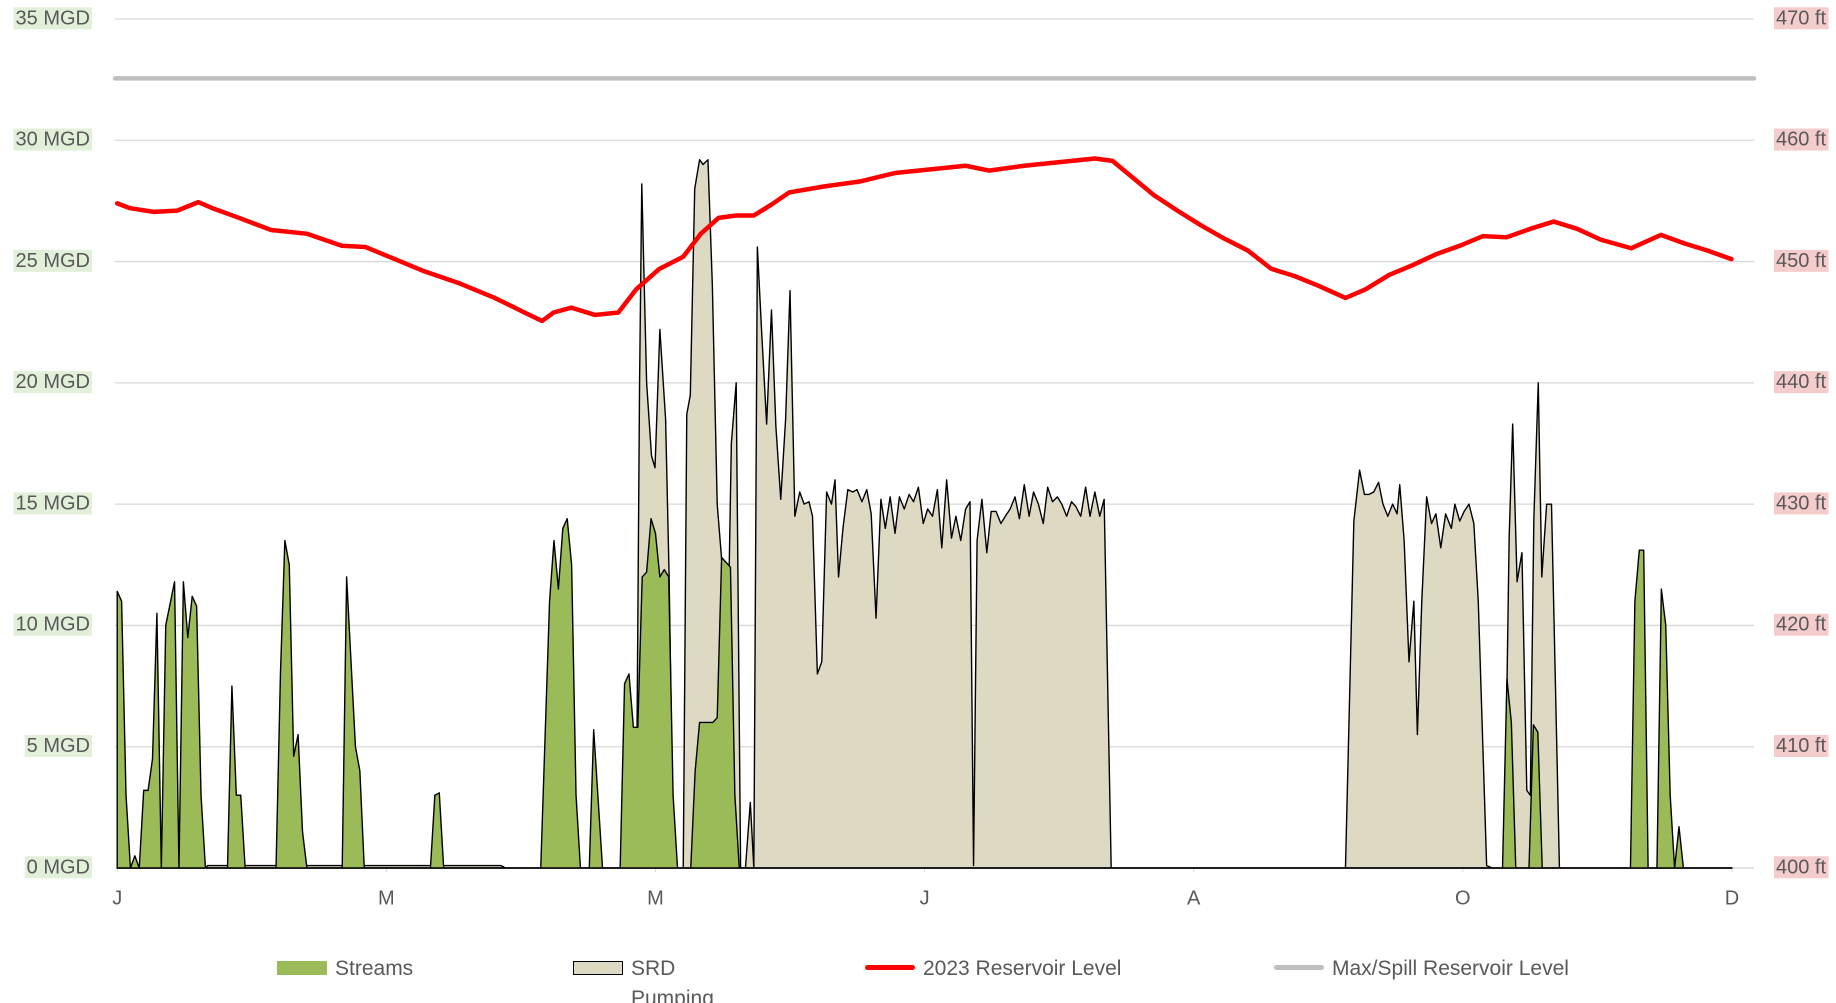  Describe the element at coordinates (1194, 898) in the screenshot. I see `x-tick-label: A` at that location.